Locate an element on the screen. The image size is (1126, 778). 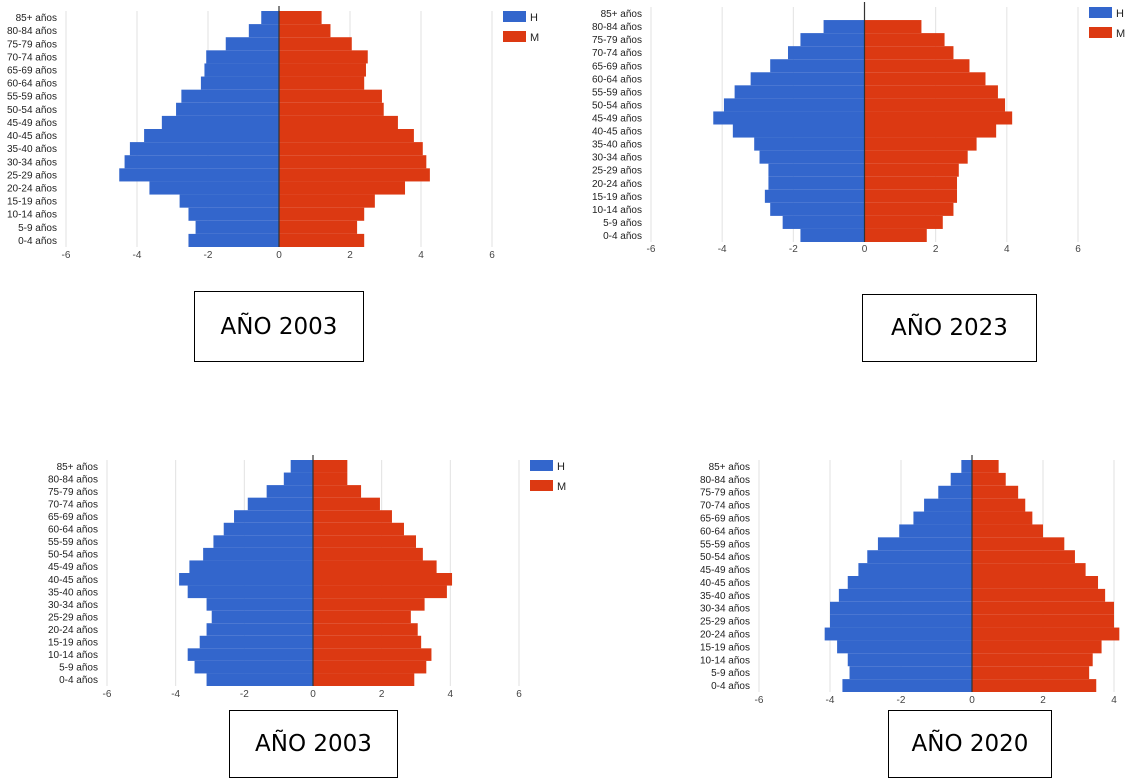
category-label: 55-59 años is located at coordinates (617, 92).